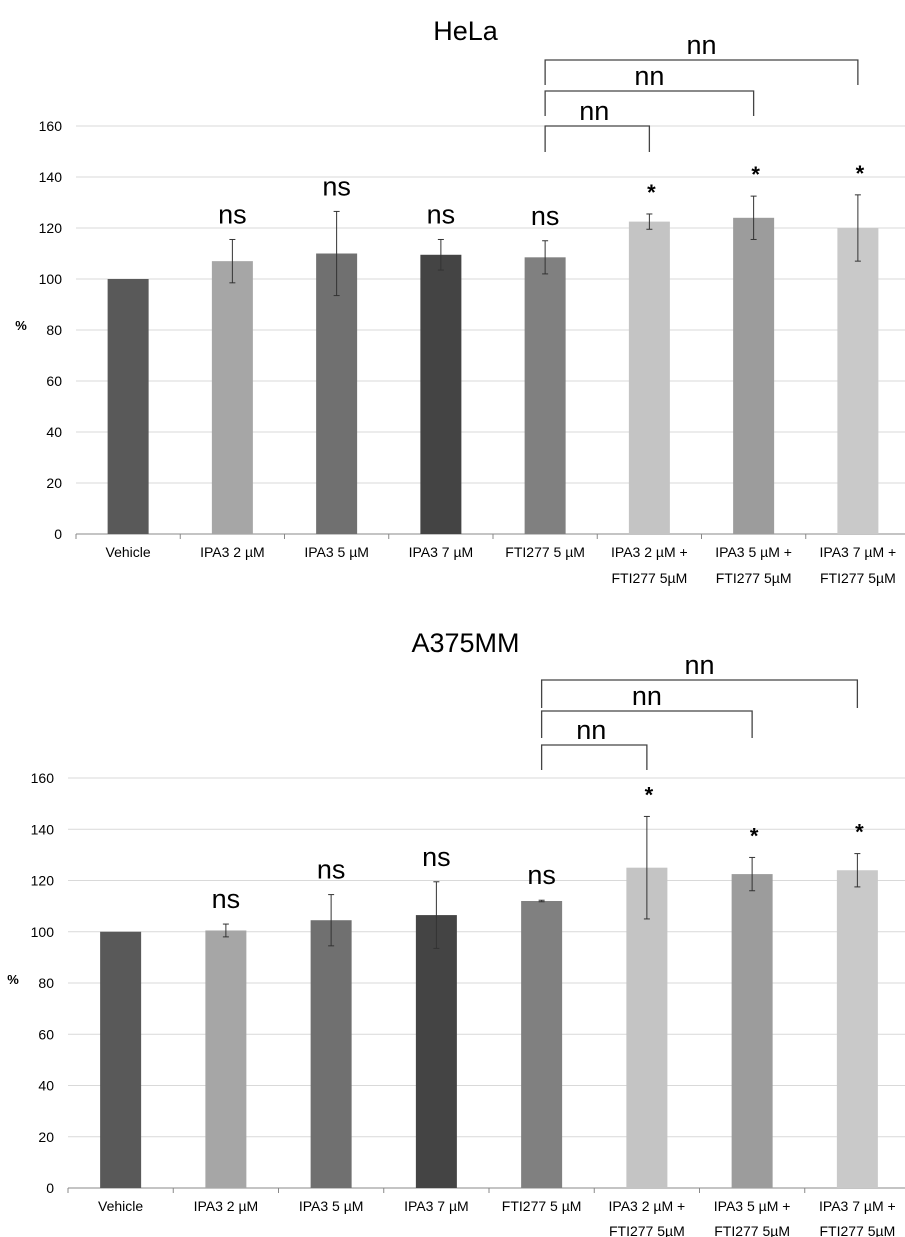 The height and width of the screenshot is (1237, 905). Describe the element at coordinates (466, 31) in the screenshot. I see `hela-chart-title: HeLa` at that location.